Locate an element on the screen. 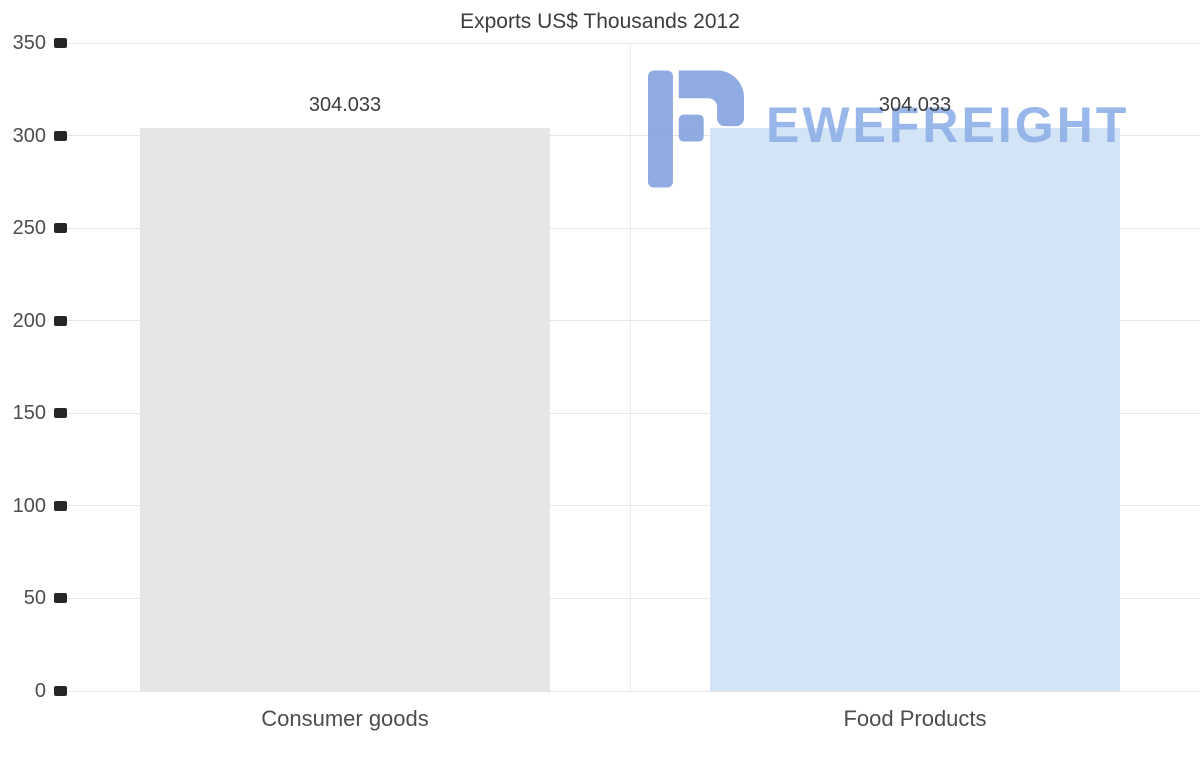  y-axis-label: 350 is located at coordinates (29, 43).